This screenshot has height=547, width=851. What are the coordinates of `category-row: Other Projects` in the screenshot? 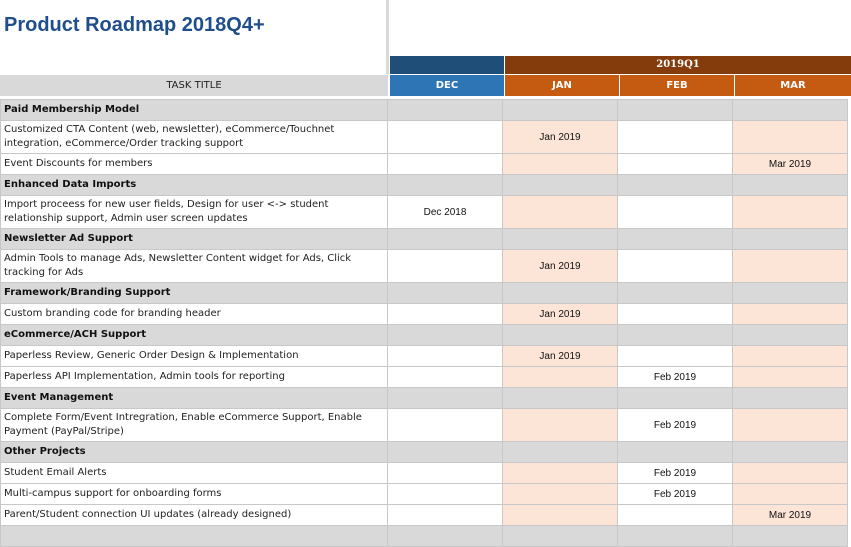 It's located at (424, 452).